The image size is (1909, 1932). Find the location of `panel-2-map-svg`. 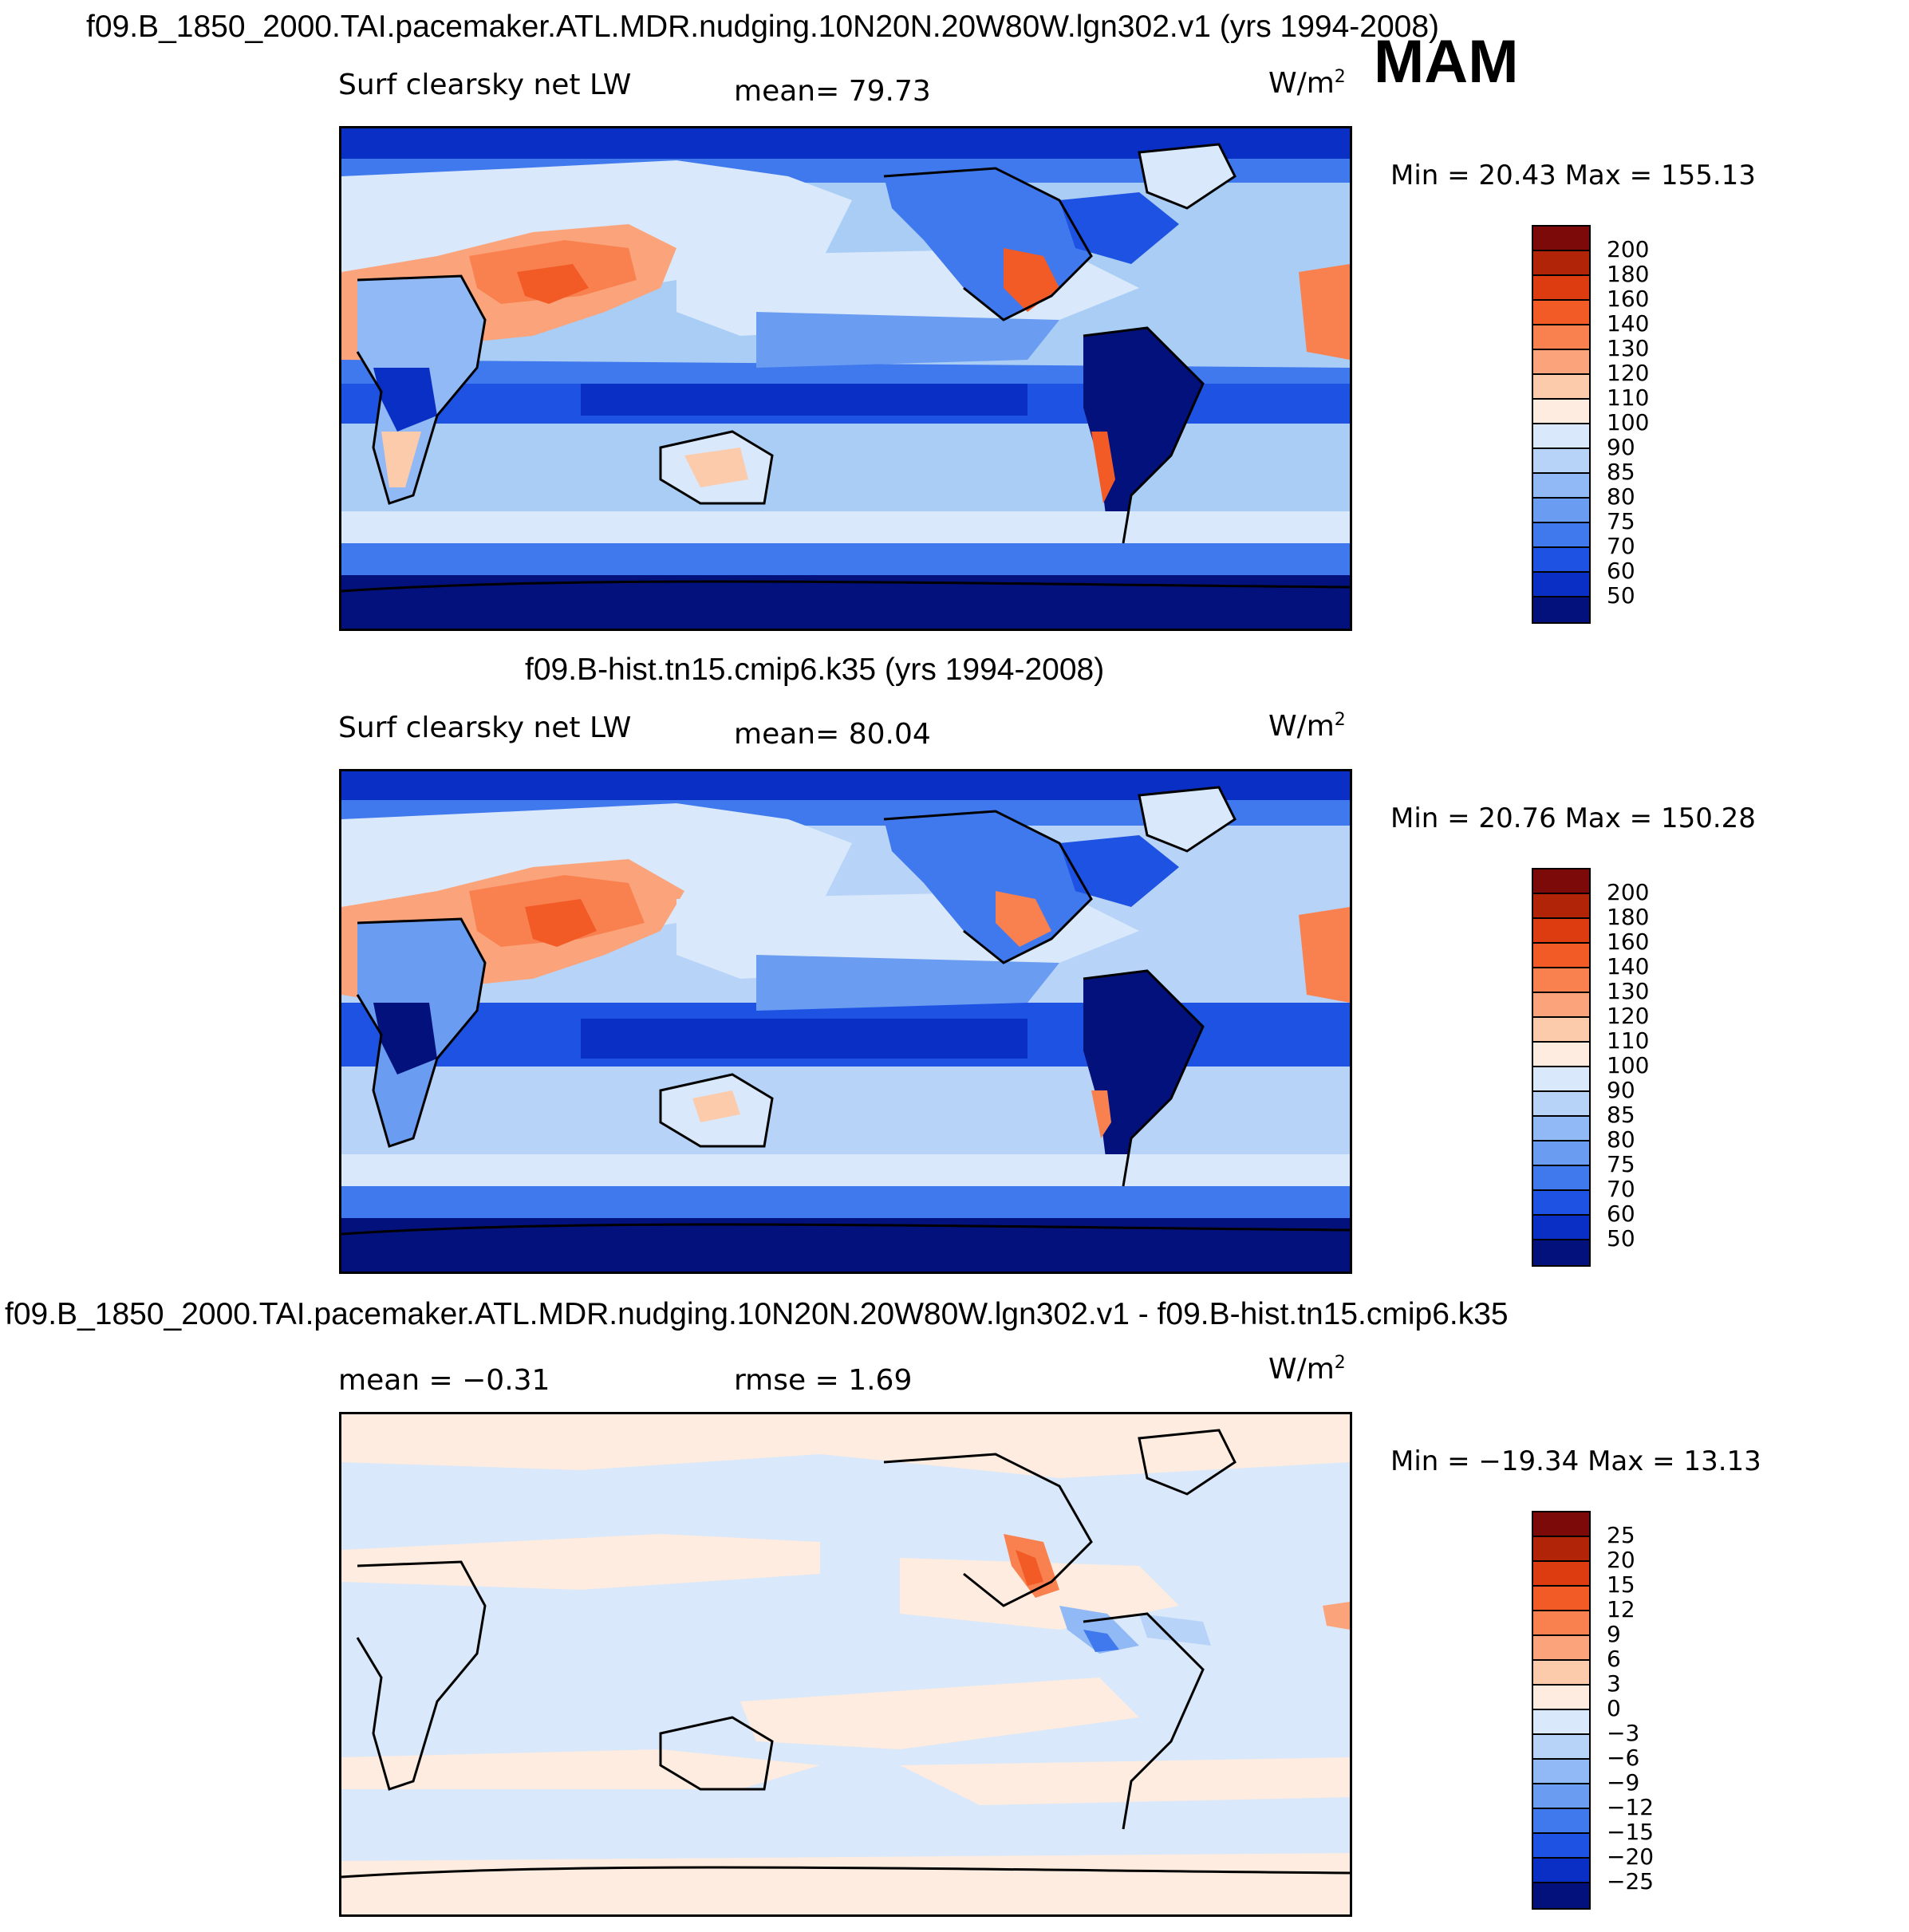

panel-2-map-svg is located at coordinates (846, 1022).